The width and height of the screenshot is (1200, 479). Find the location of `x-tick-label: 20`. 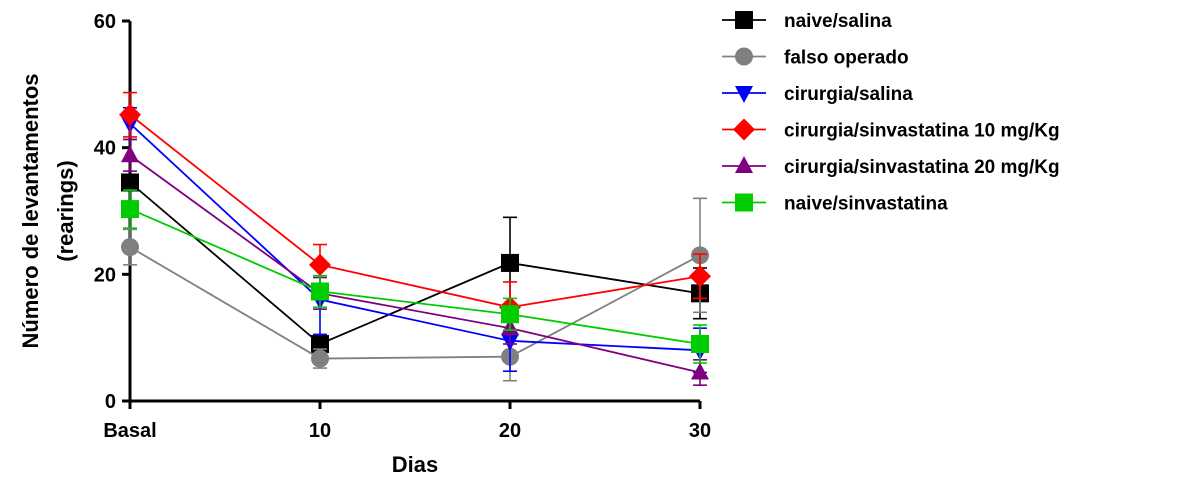

x-tick-label: 20 is located at coordinates (510, 431).